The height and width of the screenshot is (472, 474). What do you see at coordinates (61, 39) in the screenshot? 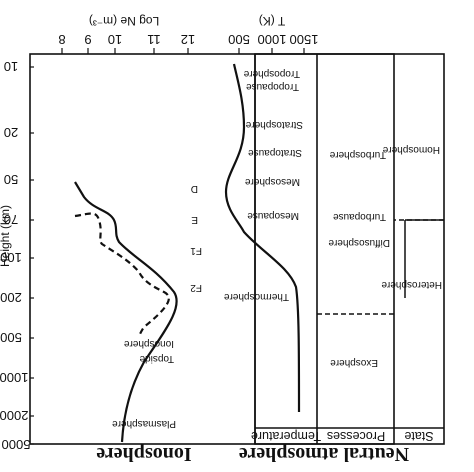
I see `density-label-8: 8` at bounding box center [61, 39].